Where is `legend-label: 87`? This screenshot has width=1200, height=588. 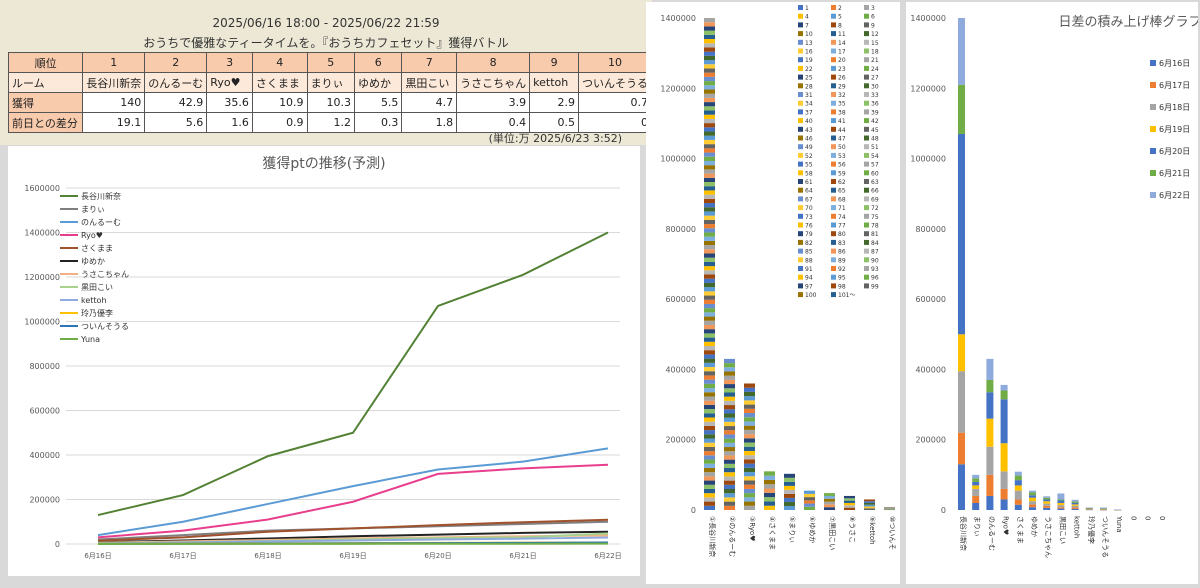
legend-label: 87 is located at coordinates (875, 252).